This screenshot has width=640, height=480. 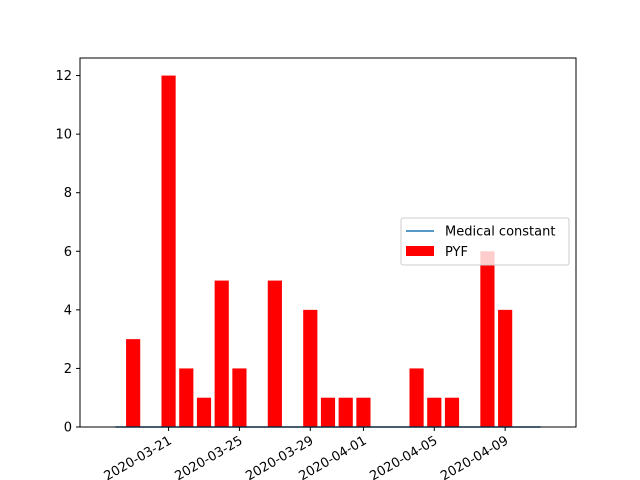 I want to click on legend-label: PYF, so click(x=456, y=252).